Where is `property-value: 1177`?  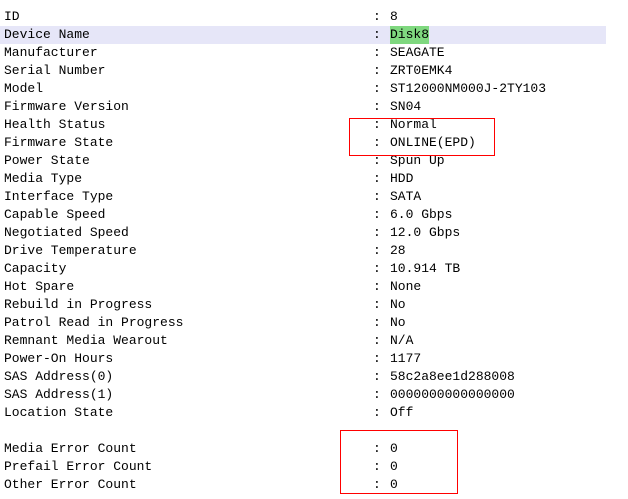
property-value: 1177 is located at coordinates (406, 358).